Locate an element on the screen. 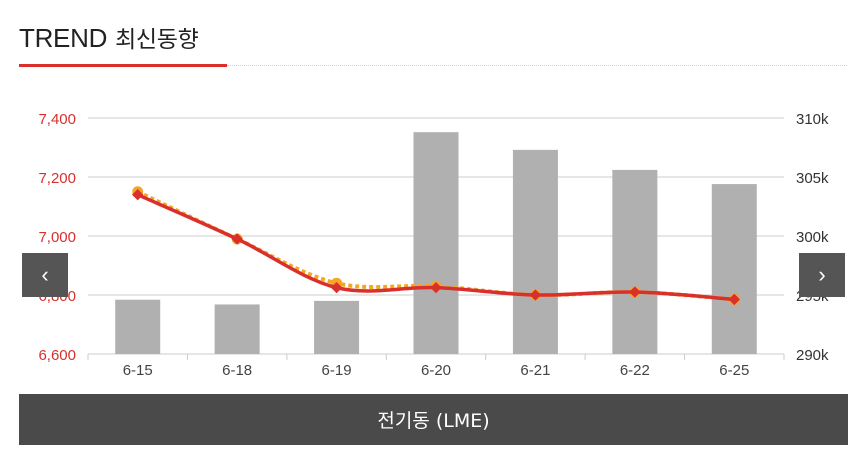 The height and width of the screenshot is (449, 858). x-axis-tick-label: 6-15 is located at coordinates (138, 370).